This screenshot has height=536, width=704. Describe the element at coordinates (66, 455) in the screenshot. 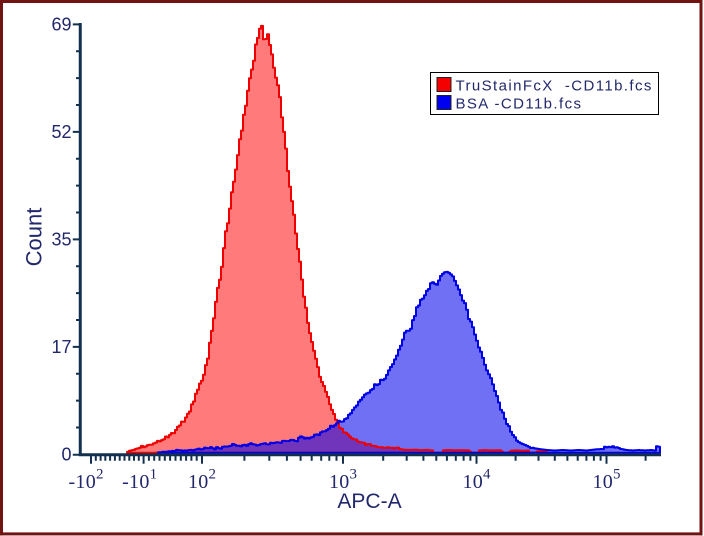

I see `svg-text: 0` at that location.